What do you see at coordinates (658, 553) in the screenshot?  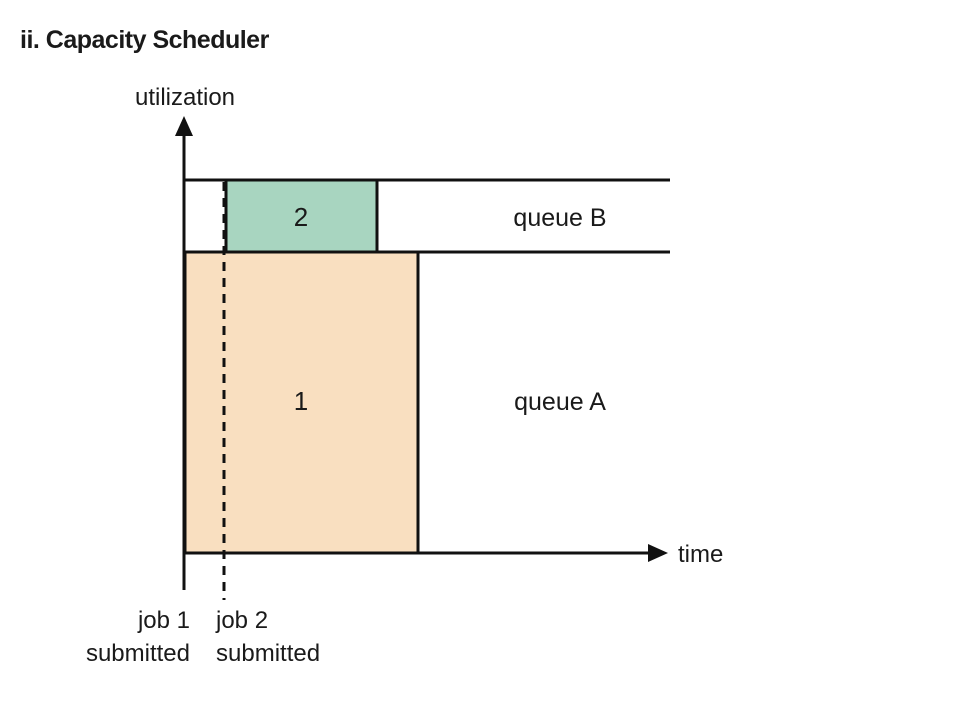 I see `x-axis-arrow-icon` at bounding box center [658, 553].